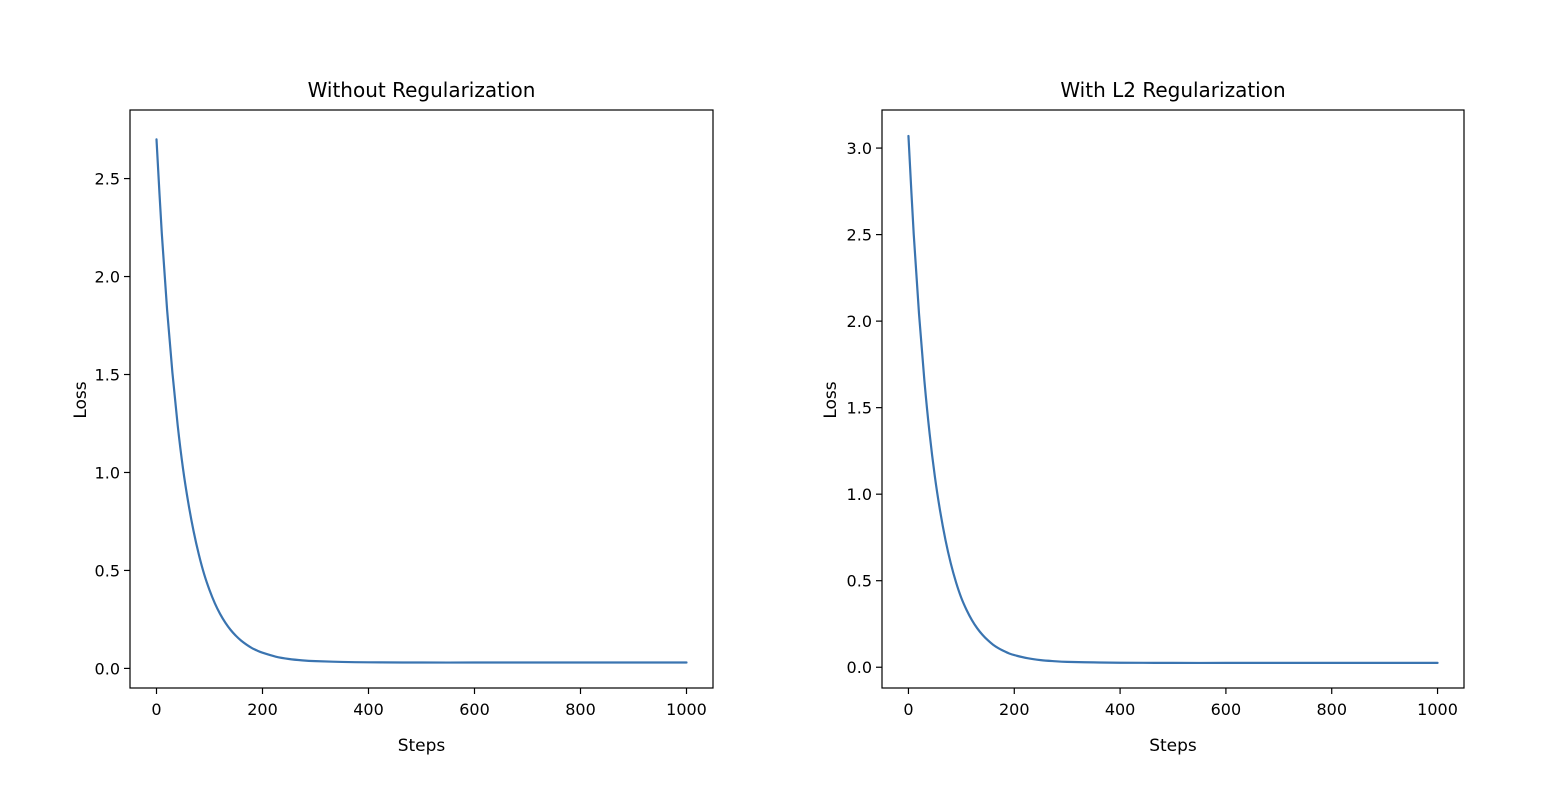  What do you see at coordinates (859, 148) in the screenshot?
I see `y-tick-label: 3.0` at bounding box center [859, 148].